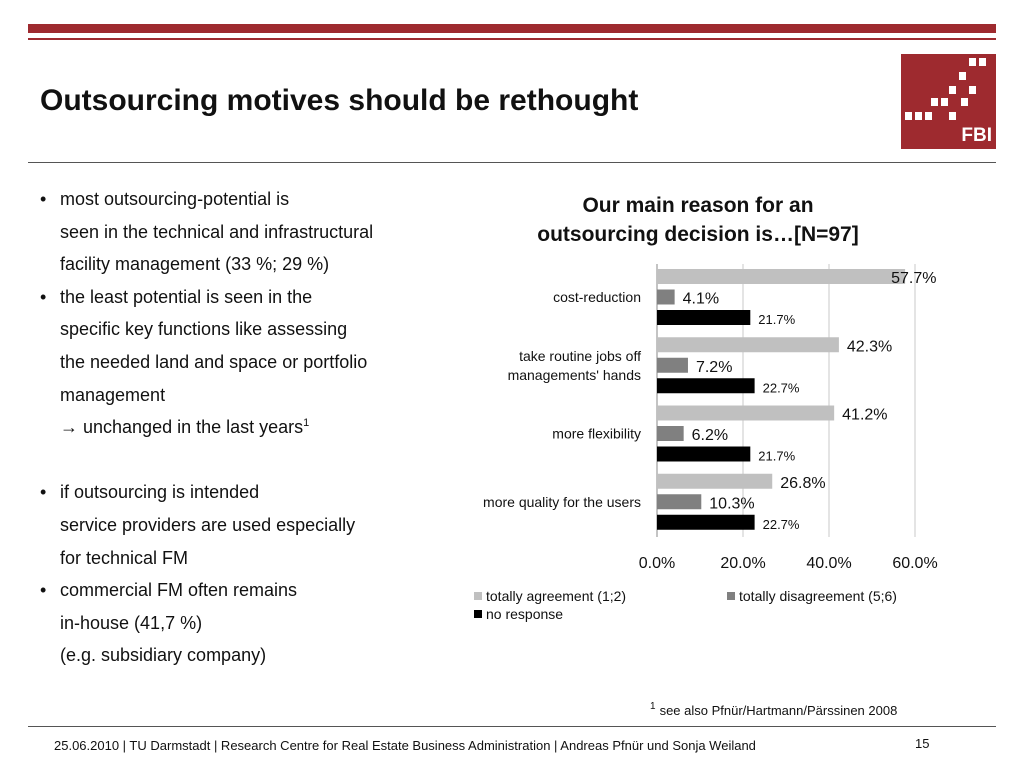  What do you see at coordinates (512, 39) in the screenshot?
I see `top-accent-line` at bounding box center [512, 39].